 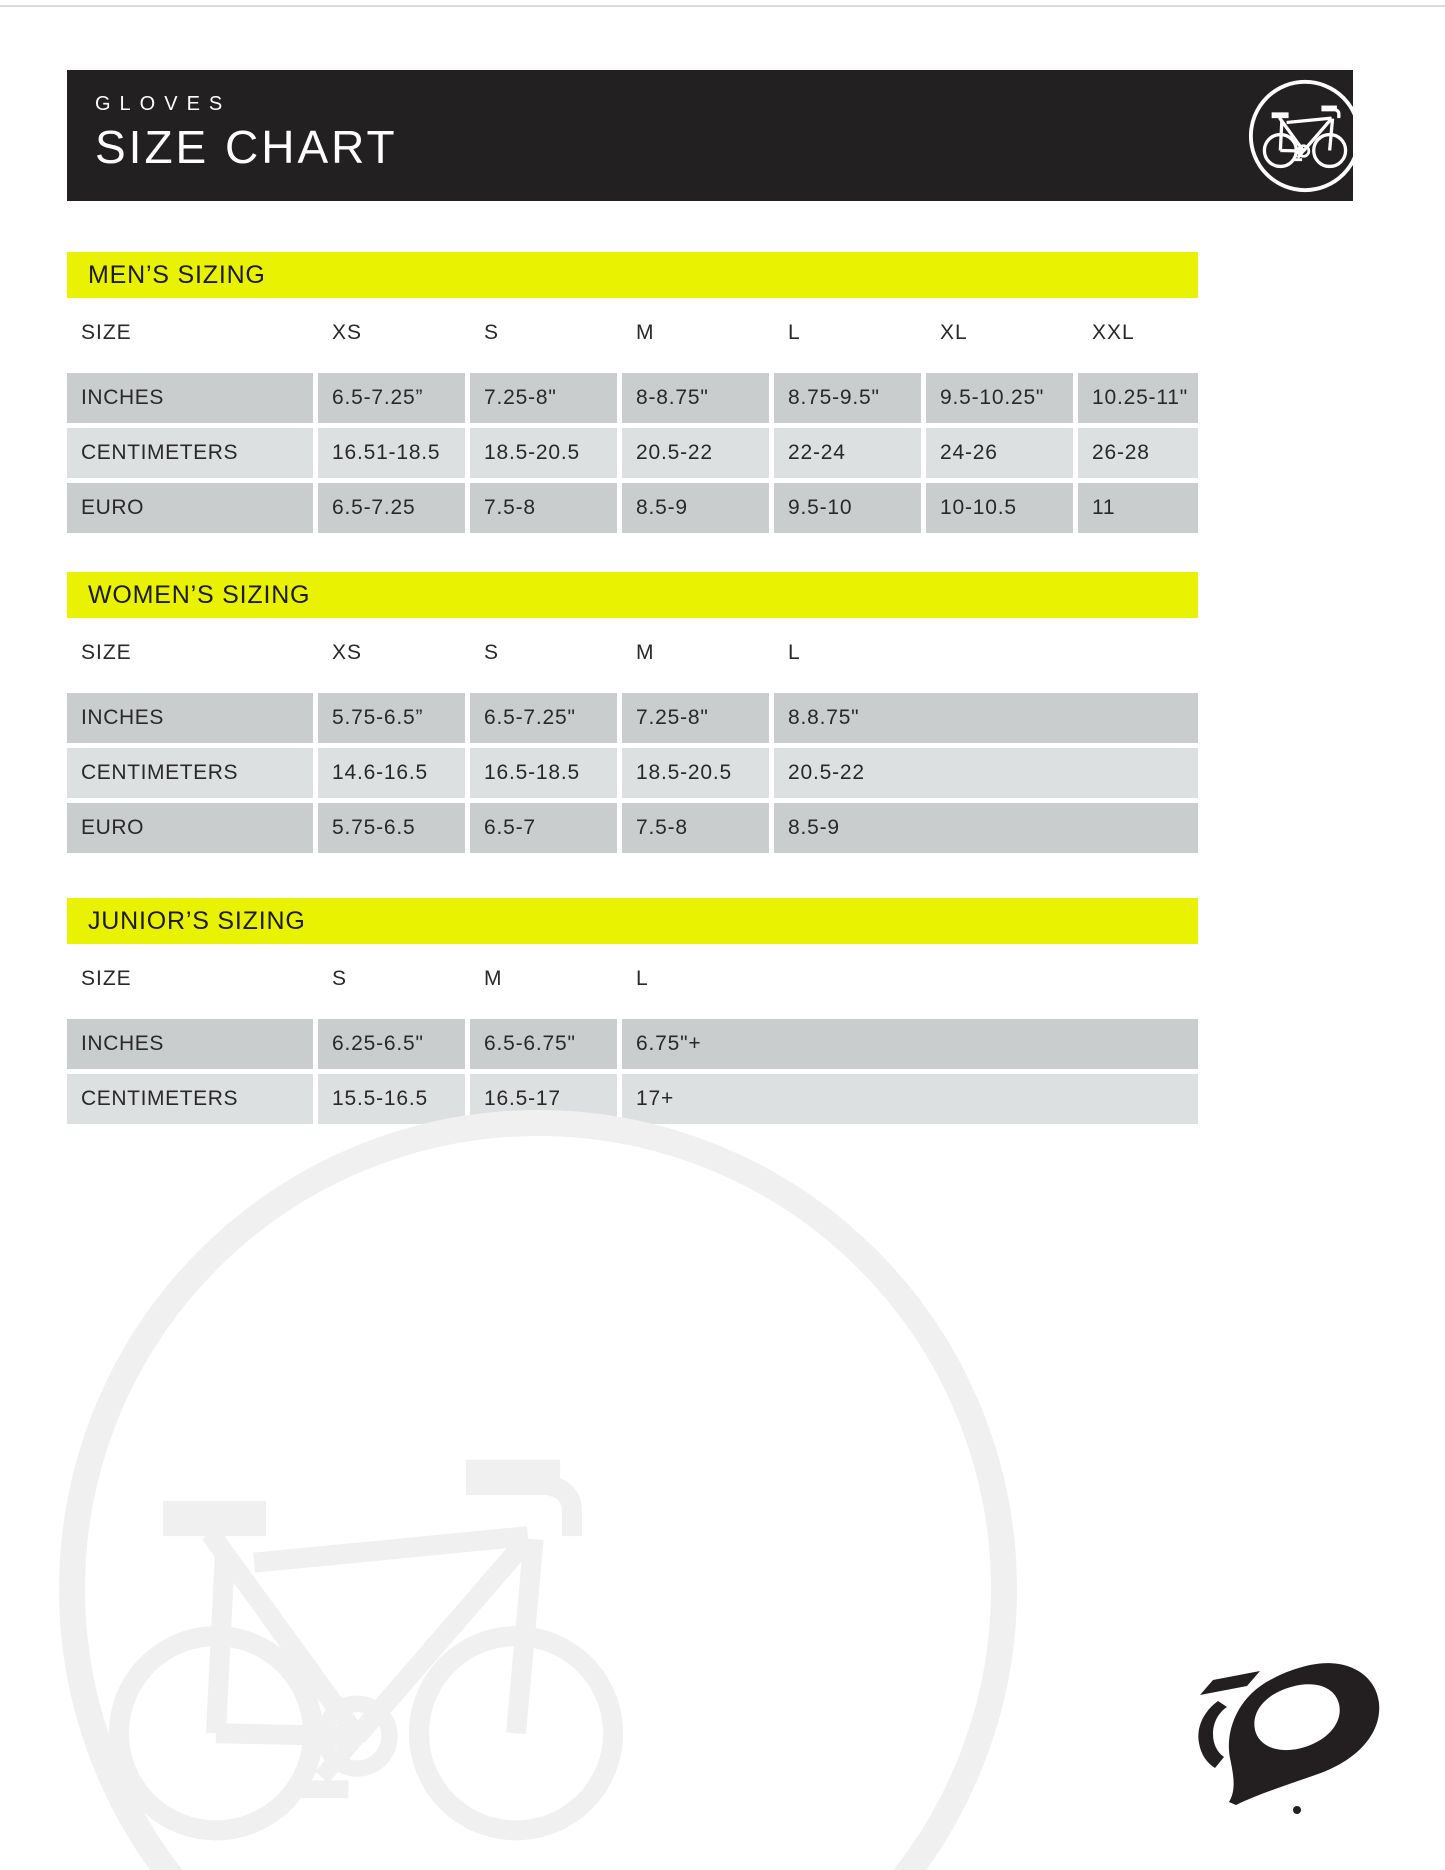 What do you see at coordinates (543, 1099) in the screenshot?
I see `table-cell: 16.5-17` at bounding box center [543, 1099].